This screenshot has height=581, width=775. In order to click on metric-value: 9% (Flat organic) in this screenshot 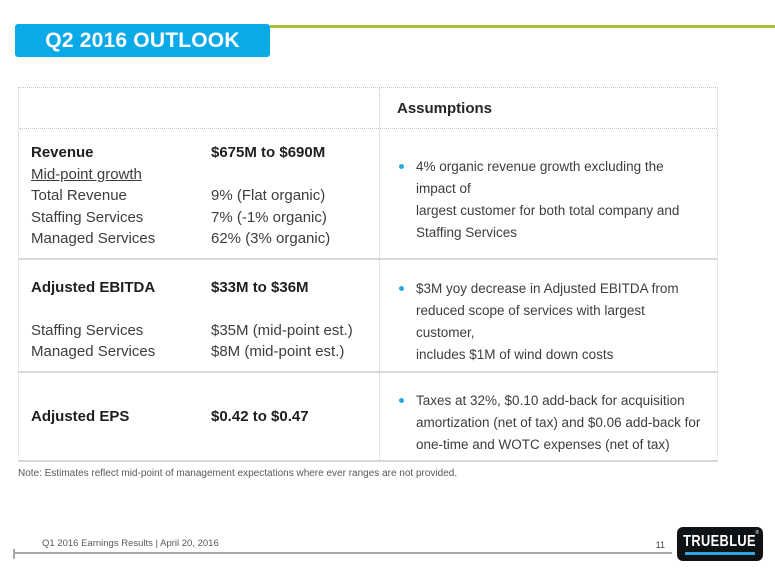, I will do `click(268, 195)`.